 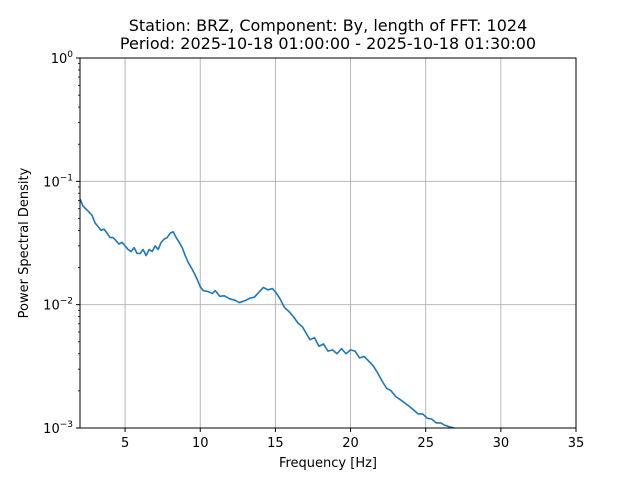 What do you see at coordinates (62, 58) in the screenshot?
I see `y-tick-label: 10⁰` at bounding box center [62, 58].